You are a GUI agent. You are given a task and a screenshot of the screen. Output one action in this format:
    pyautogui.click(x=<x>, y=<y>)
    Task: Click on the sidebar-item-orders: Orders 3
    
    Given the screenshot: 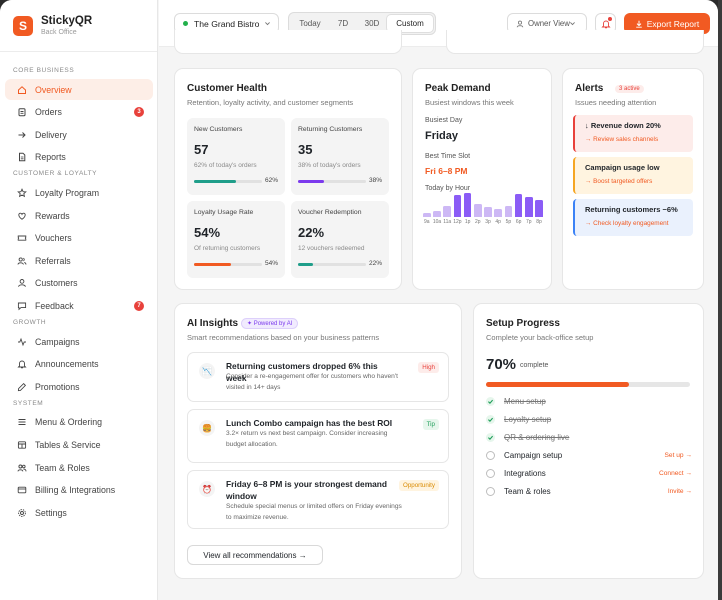 What is the action you would take?
    pyautogui.click(x=79, y=112)
    